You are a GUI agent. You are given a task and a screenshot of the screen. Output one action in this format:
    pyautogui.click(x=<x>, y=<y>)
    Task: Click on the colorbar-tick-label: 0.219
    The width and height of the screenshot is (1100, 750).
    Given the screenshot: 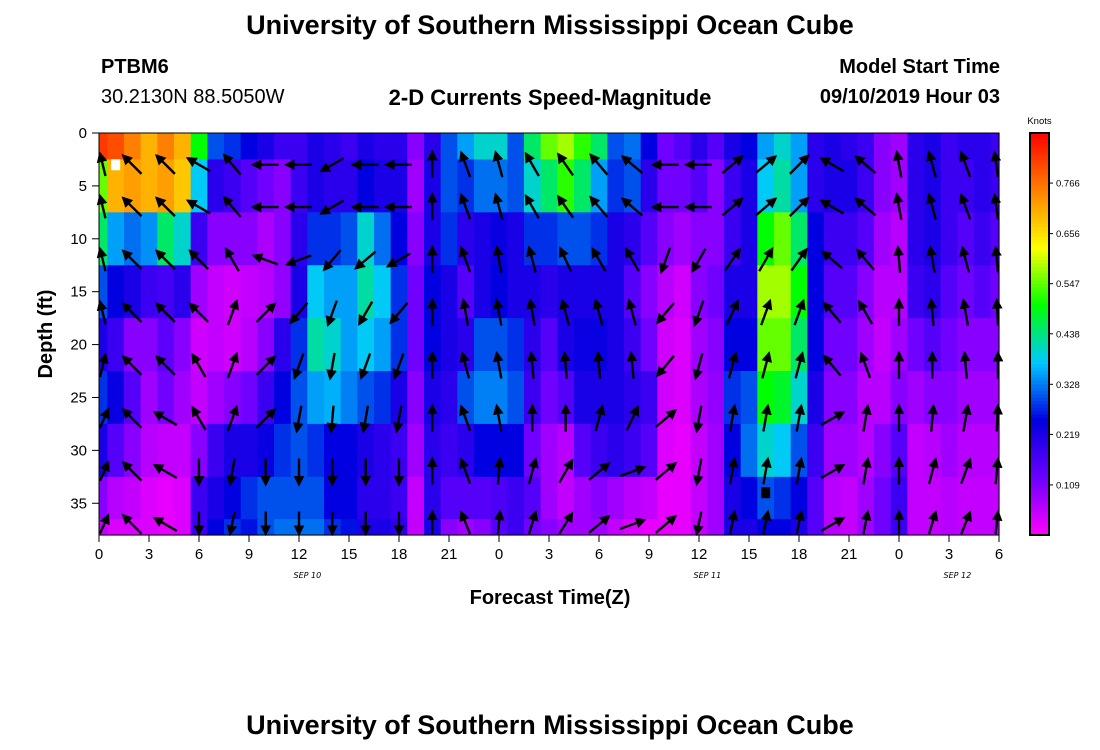 What is the action you would take?
    pyautogui.click(x=1068, y=435)
    